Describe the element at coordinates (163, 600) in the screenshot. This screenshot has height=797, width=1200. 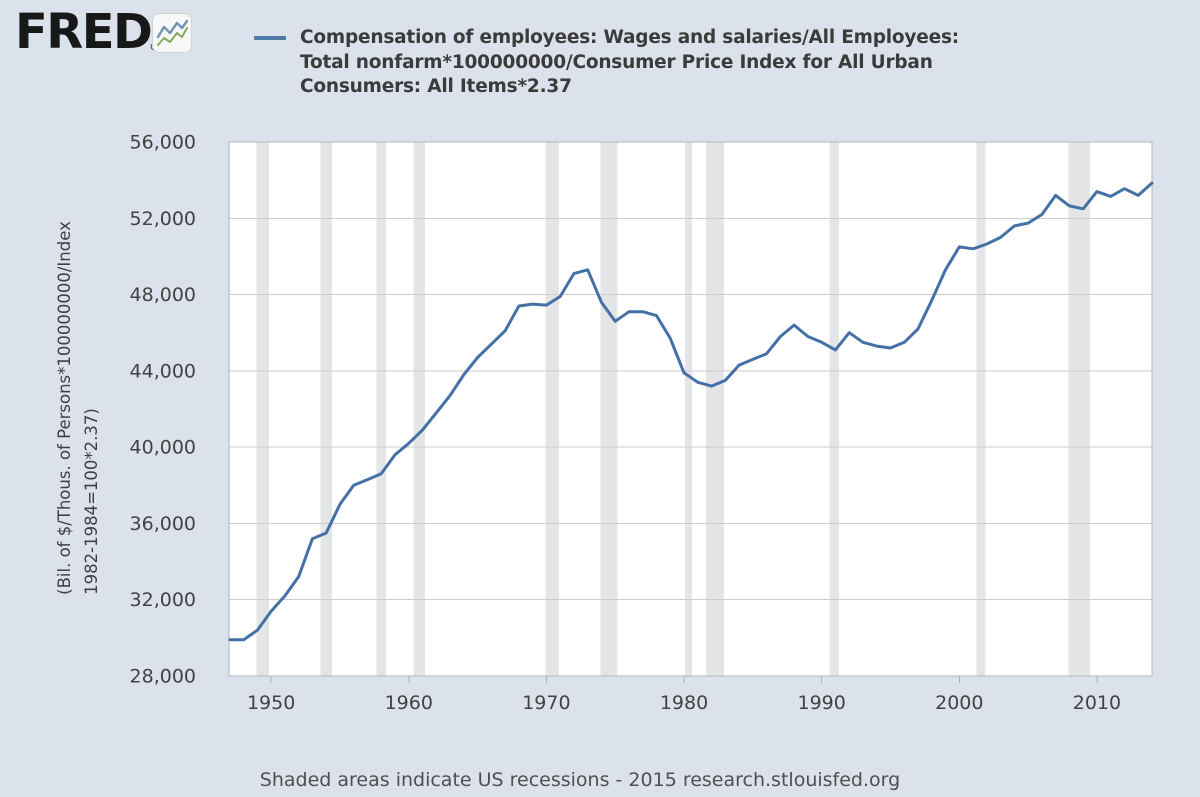
I see `y-tick-label: 32,000` at that location.